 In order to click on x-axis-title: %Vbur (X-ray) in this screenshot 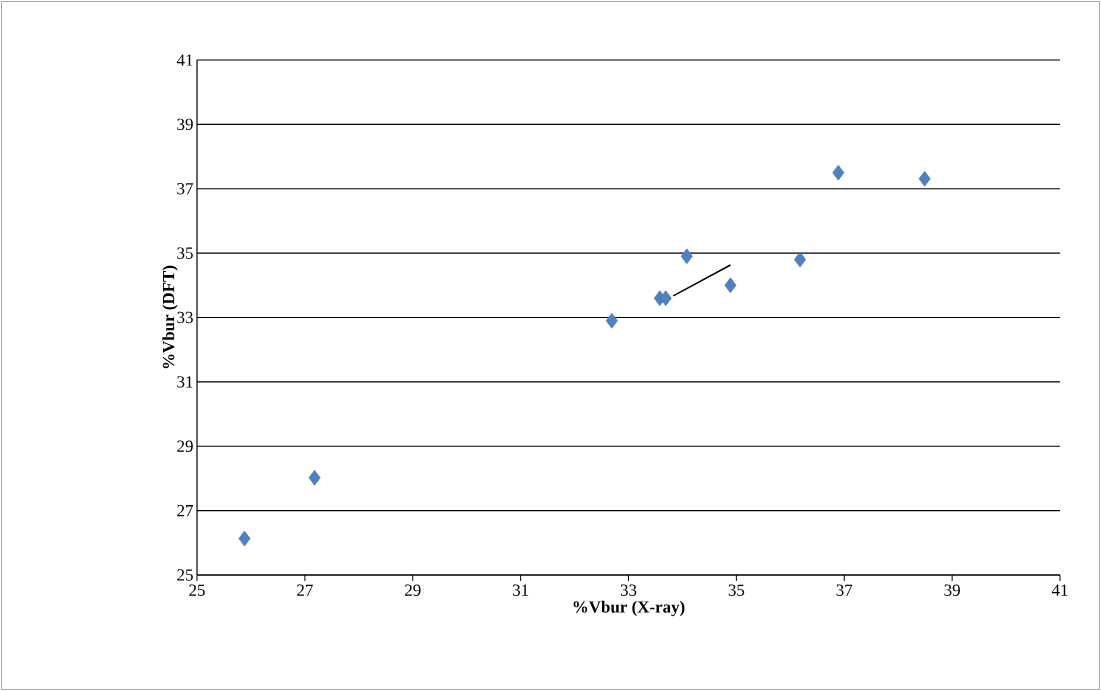, I will do `click(629, 608)`.